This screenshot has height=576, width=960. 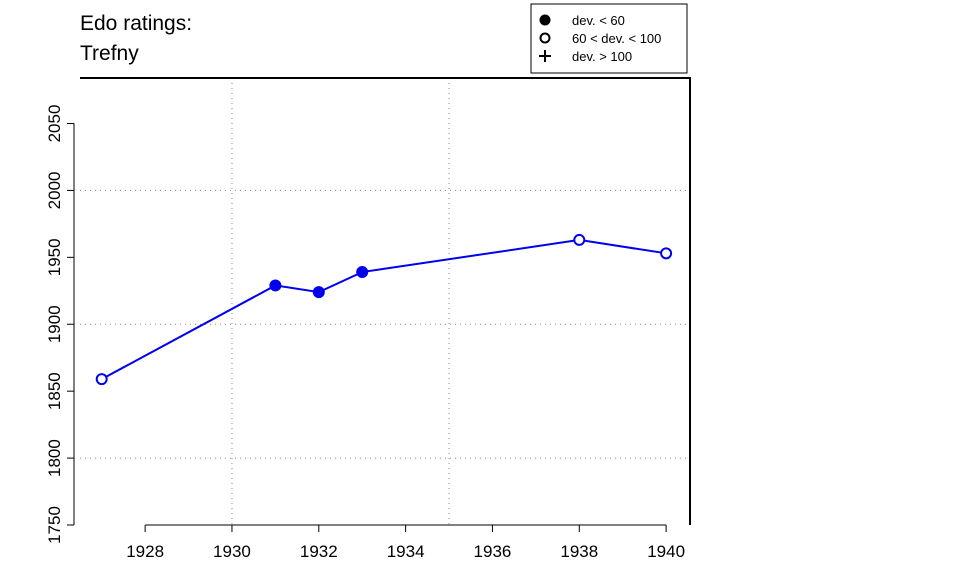 I want to click on chart-subtitle: Trefny, so click(x=109, y=53).